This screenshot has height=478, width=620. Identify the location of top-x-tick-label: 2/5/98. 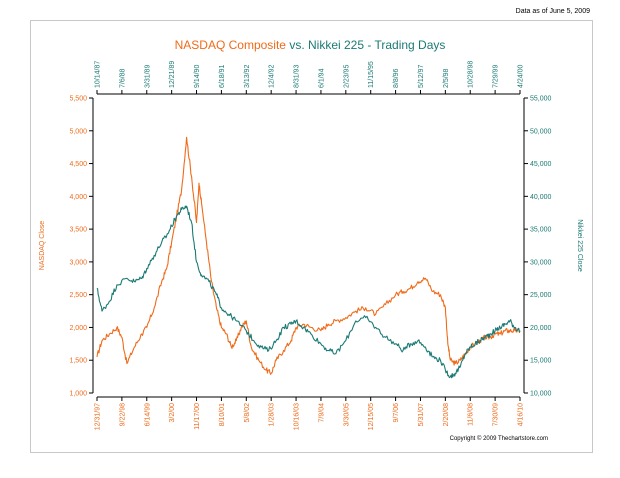
(446, 78).